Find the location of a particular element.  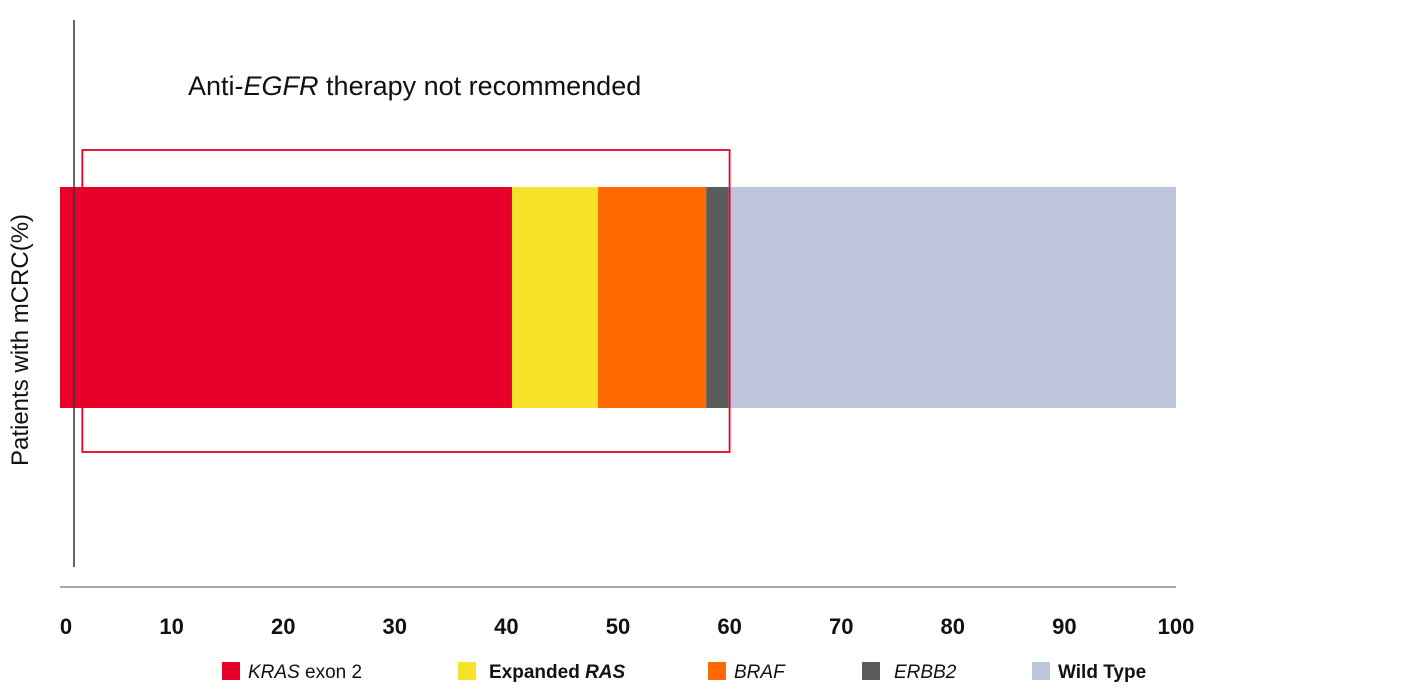

x-tick-label: 50 is located at coordinates (618, 626).